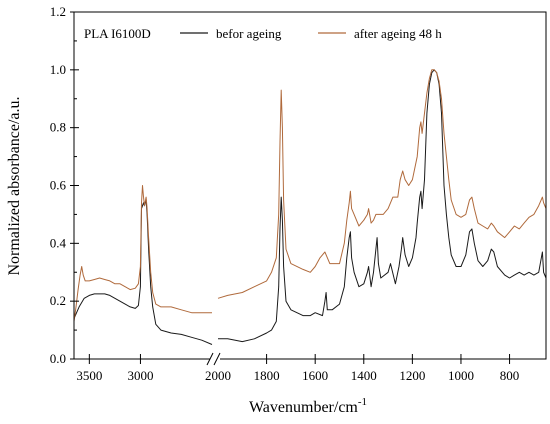  I want to click on x-axis-title-text: Wavenumber/cm, so click(303, 407).